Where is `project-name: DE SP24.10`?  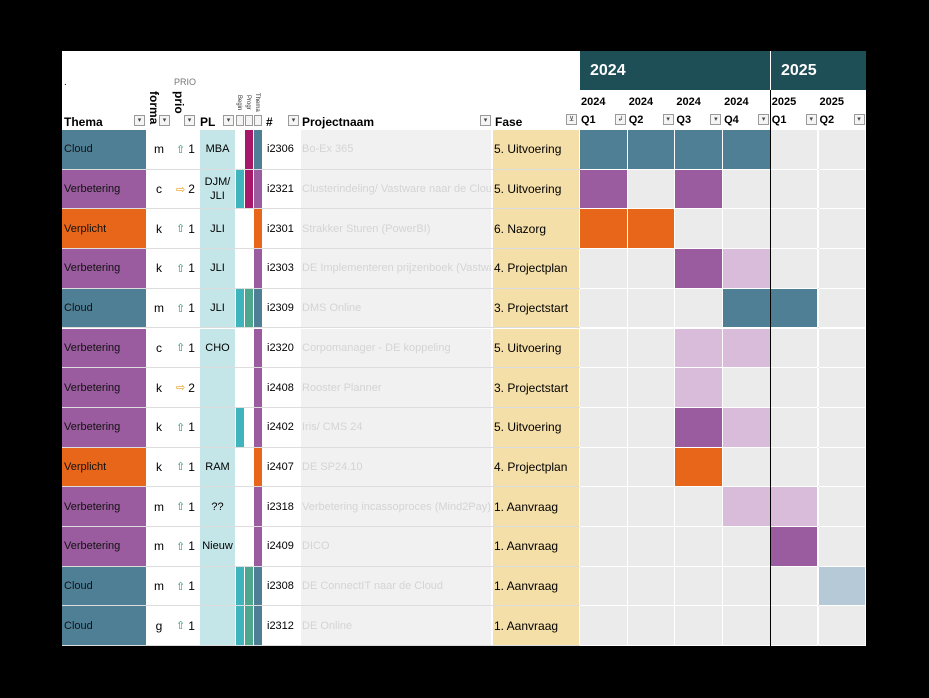 project-name: DE SP24.10 is located at coordinates (396, 467).